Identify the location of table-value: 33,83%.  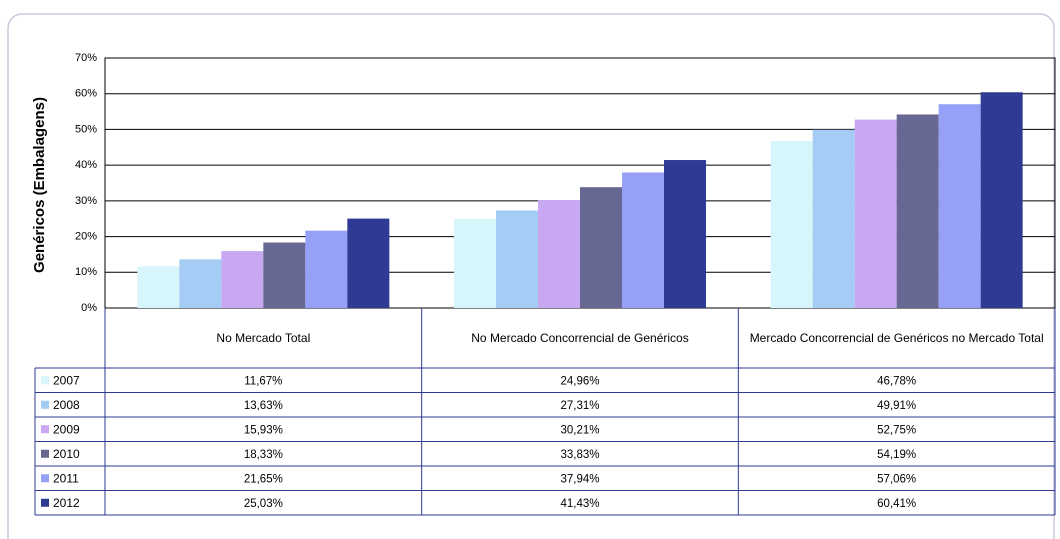
(579, 455).